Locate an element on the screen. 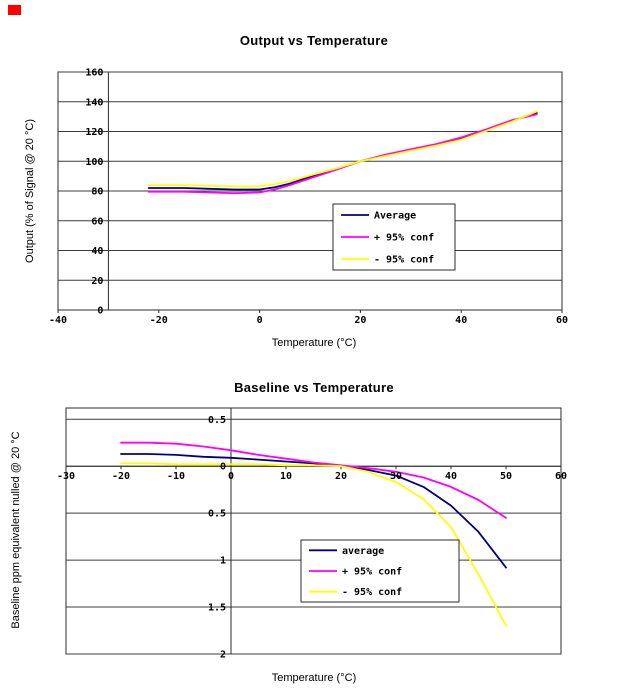 Image resolution: width=628 pixels, height=689 pixels. legend-label: average is located at coordinates (363, 551).